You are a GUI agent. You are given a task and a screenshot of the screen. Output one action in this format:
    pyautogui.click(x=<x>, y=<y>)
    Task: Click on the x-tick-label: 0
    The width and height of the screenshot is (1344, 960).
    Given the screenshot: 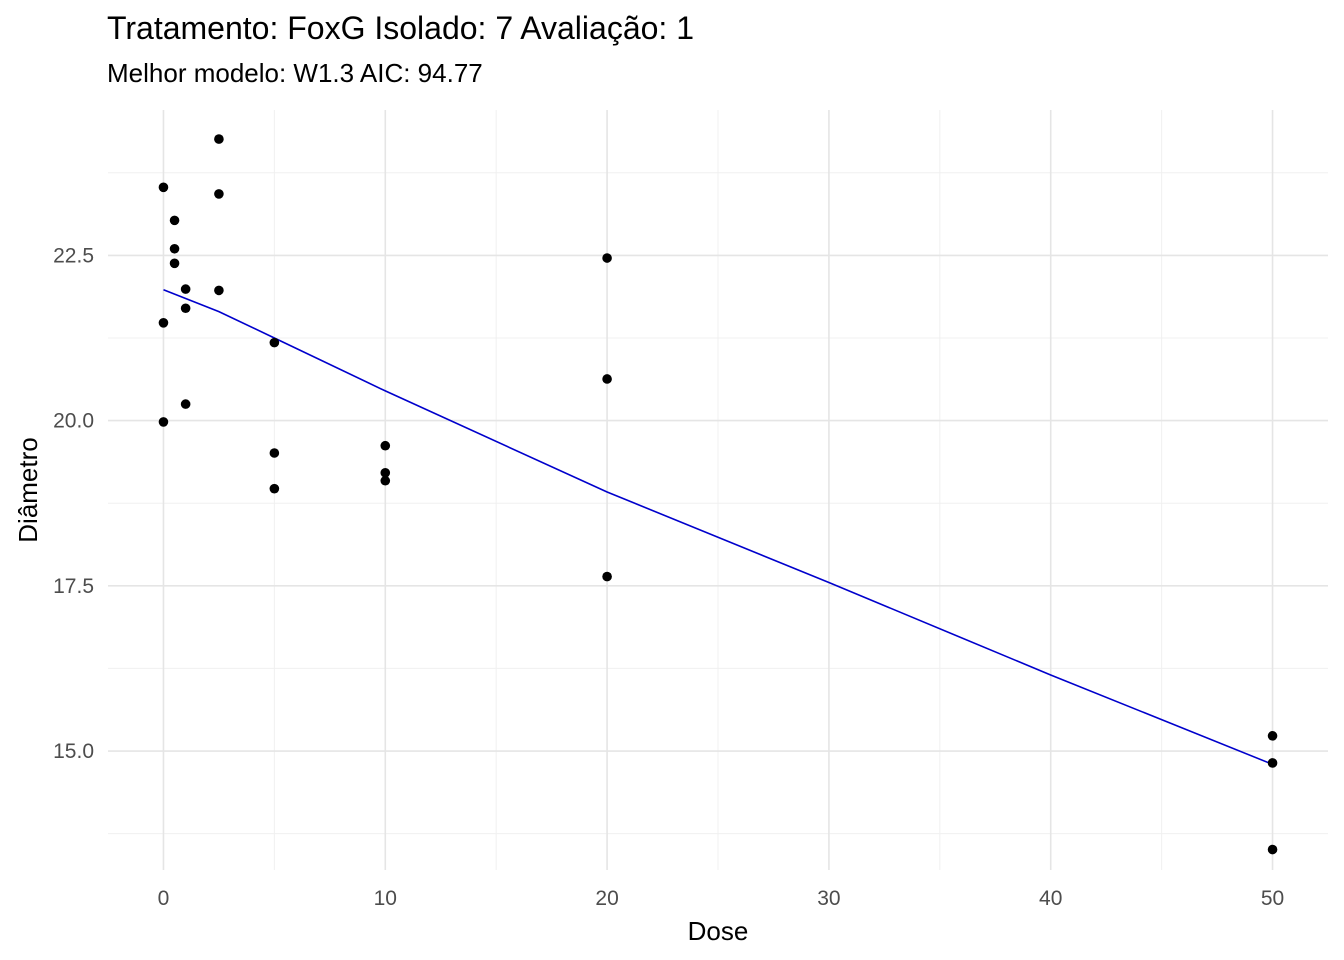 What is the action you would take?
    pyautogui.click(x=164, y=898)
    